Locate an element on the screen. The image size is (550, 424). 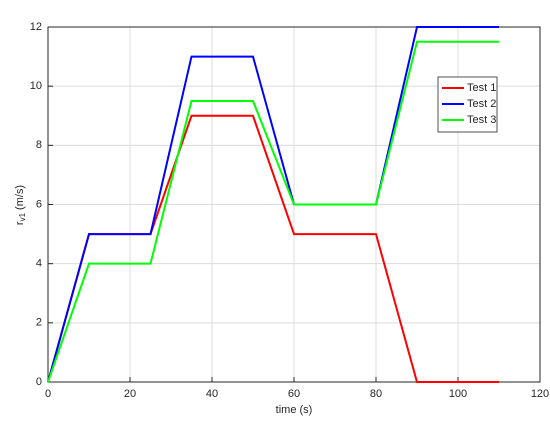
y-axis-label: rv1 (m/s) is located at coordinates (20, 205).